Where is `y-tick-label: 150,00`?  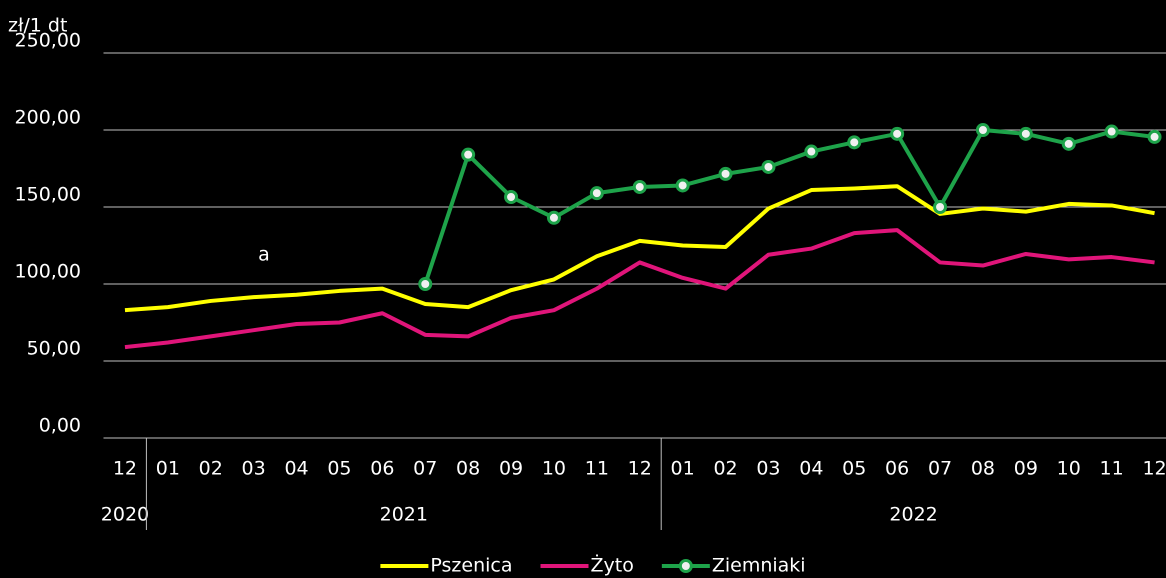 y-tick-label: 150,00 is located at coordinates (48, 195).